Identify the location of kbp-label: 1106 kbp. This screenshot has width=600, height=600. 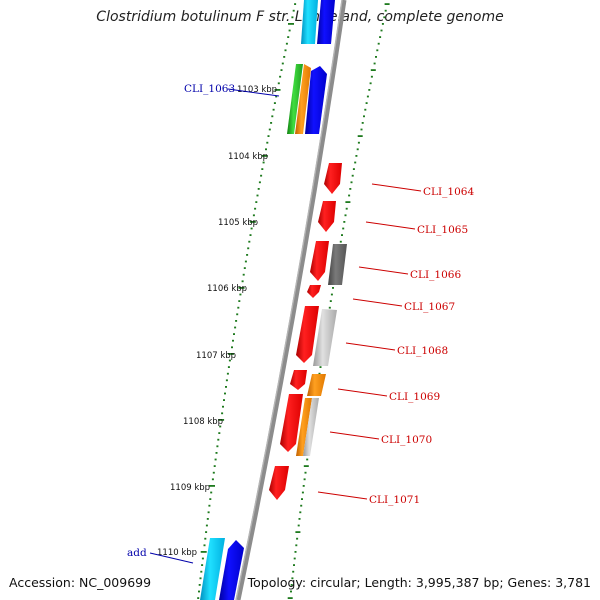
(227, 289).